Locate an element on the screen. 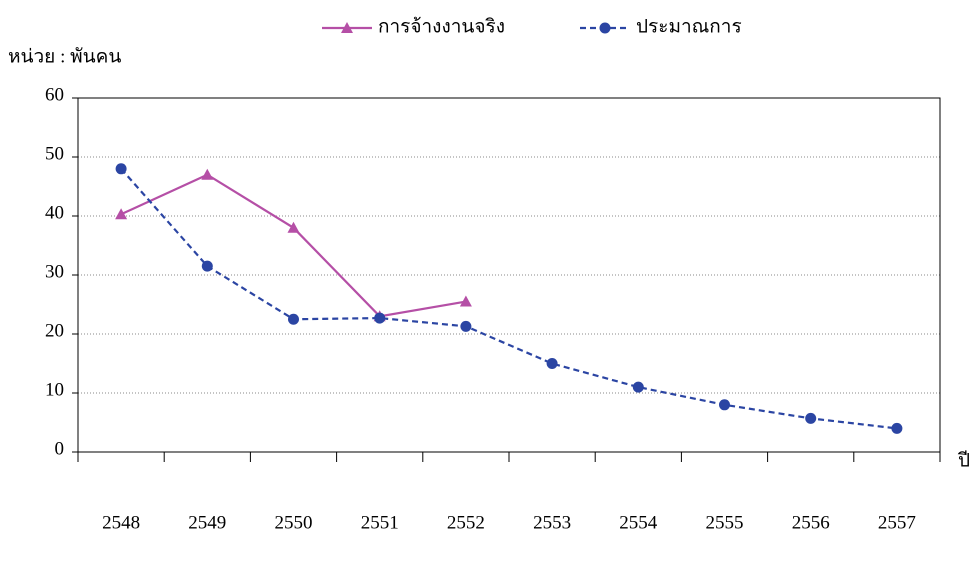 The width and height of the screenshot is (977, 562). series-line is located at coordinates (293, 245).